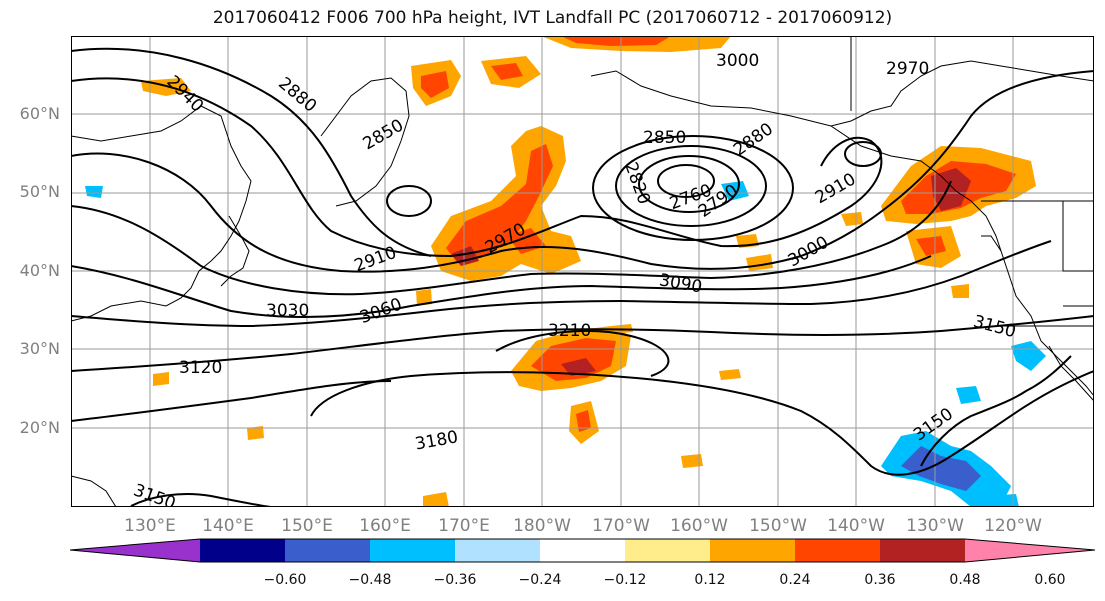  Describe the element at coordinates (681, 283) in the screenshot. I see `contour-label: 3090` at that location.